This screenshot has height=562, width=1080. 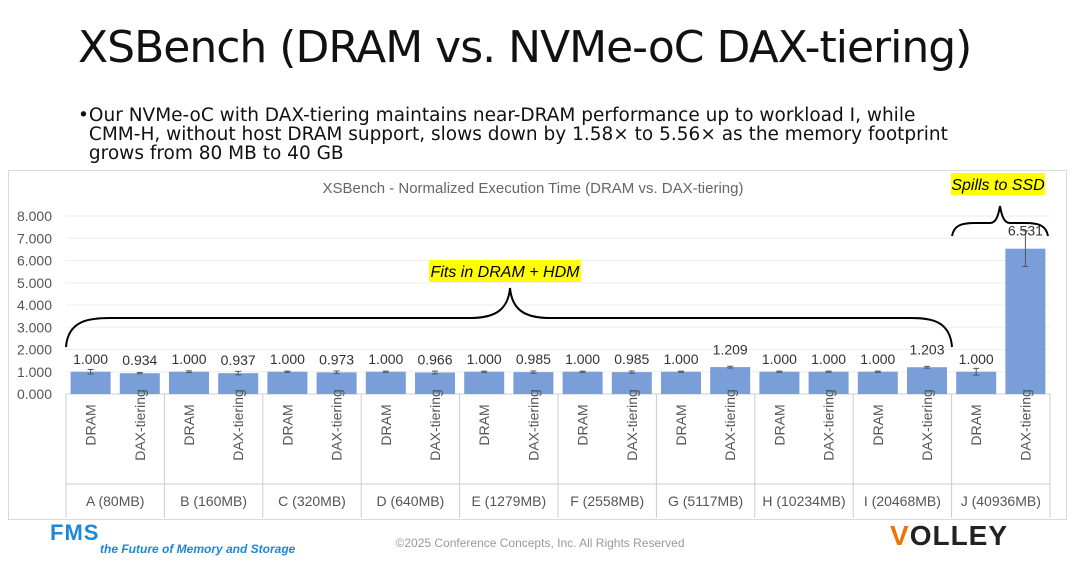 I want to click on data-label: 1.203, so click(x=926, y=350).